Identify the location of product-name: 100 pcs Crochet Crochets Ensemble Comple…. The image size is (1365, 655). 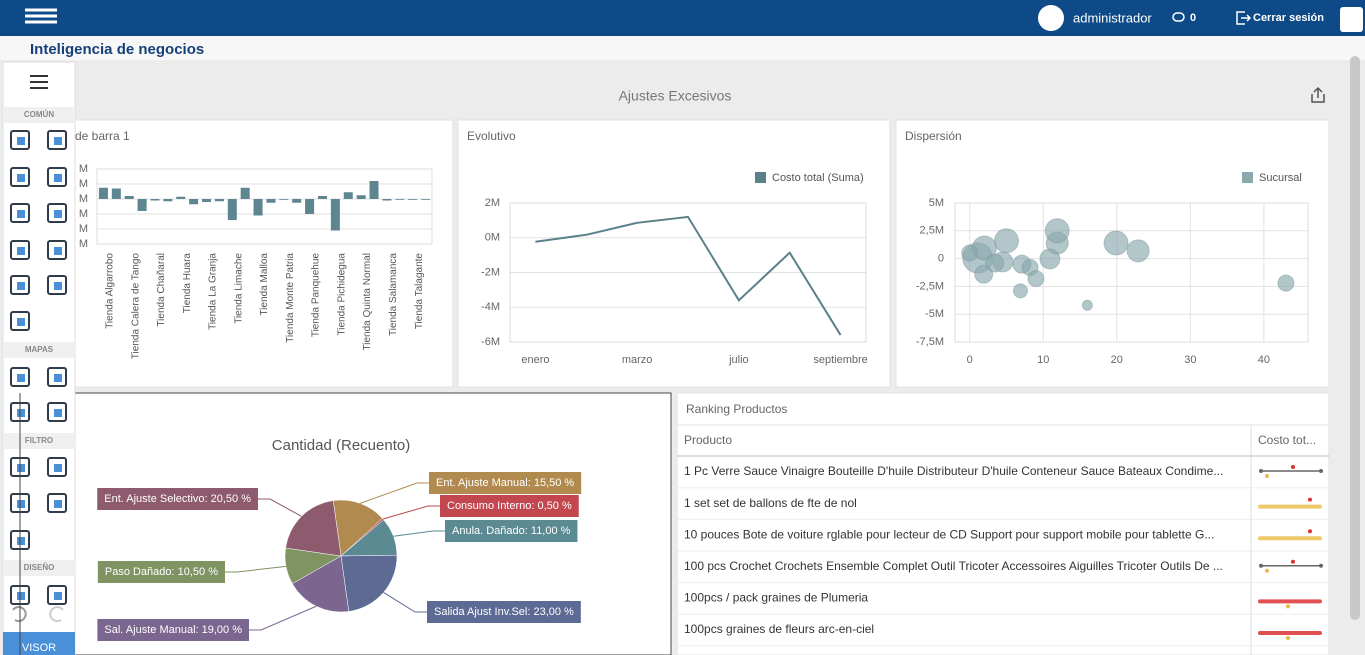
(953, 566).